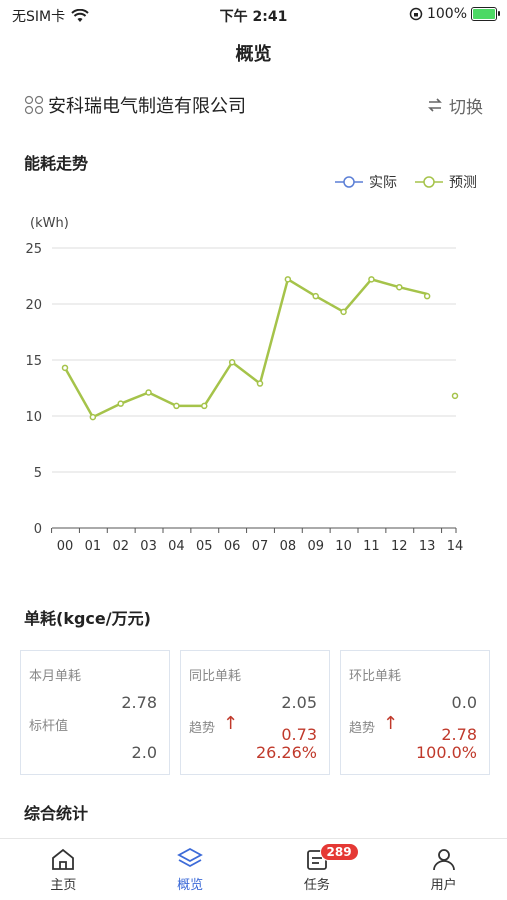 The height and width of the screenshot is (900, 507). What do you see at coordinates (33, 305) in the screenshot?
I see `y-tick-label: 20` at bounding box center [33, 305].